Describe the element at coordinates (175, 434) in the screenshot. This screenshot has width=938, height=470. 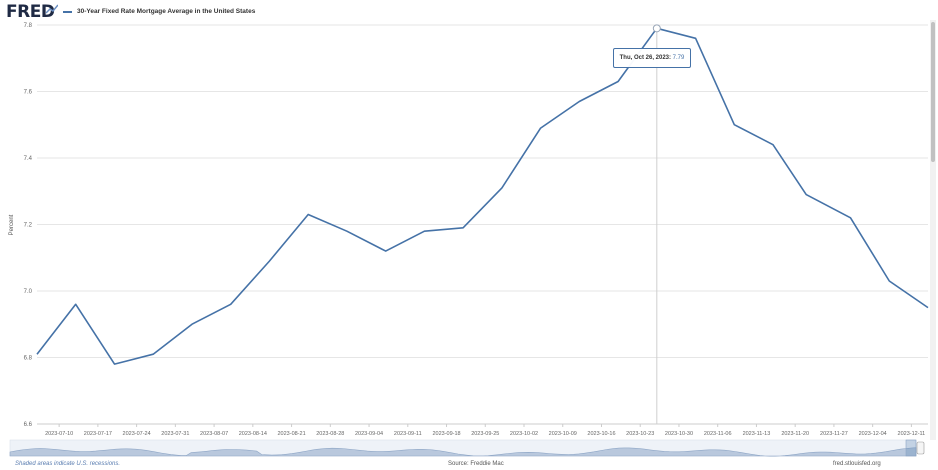
I see `x-tick-label: 2023-07-31` at that location.